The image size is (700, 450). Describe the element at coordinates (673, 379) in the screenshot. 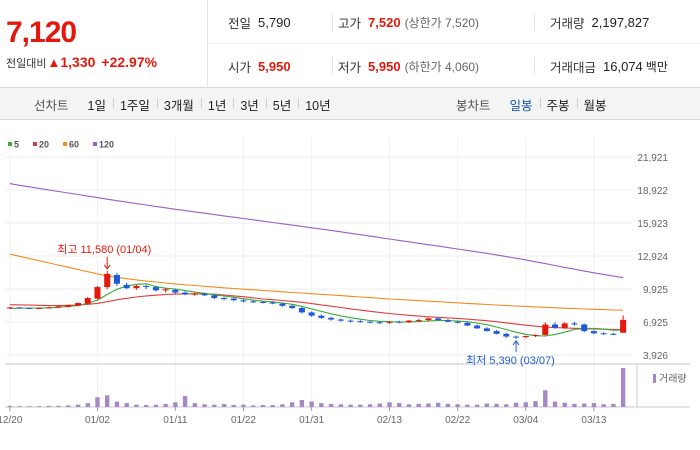

I see `volume-label: 거래량` at that location.